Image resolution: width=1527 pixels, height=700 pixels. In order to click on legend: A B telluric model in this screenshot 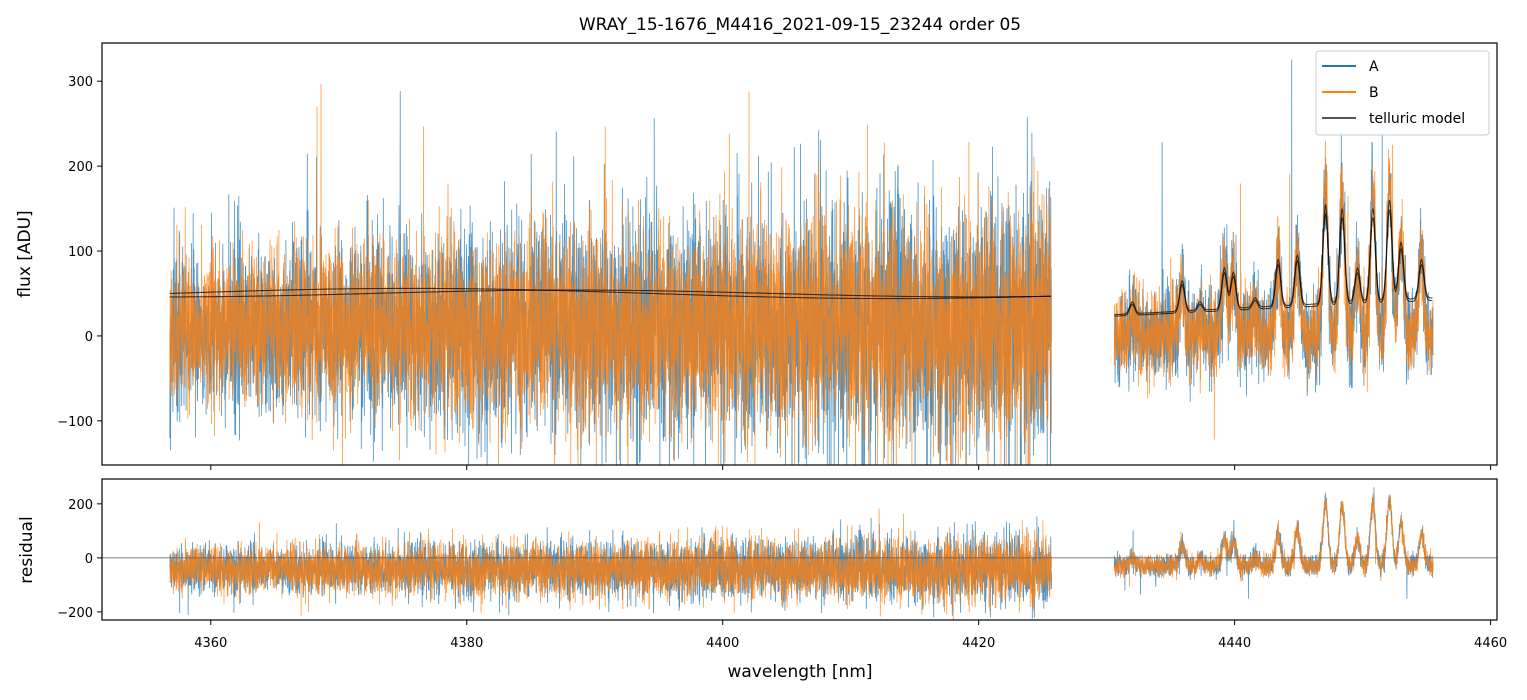, I will do `click(1402, 93)`.